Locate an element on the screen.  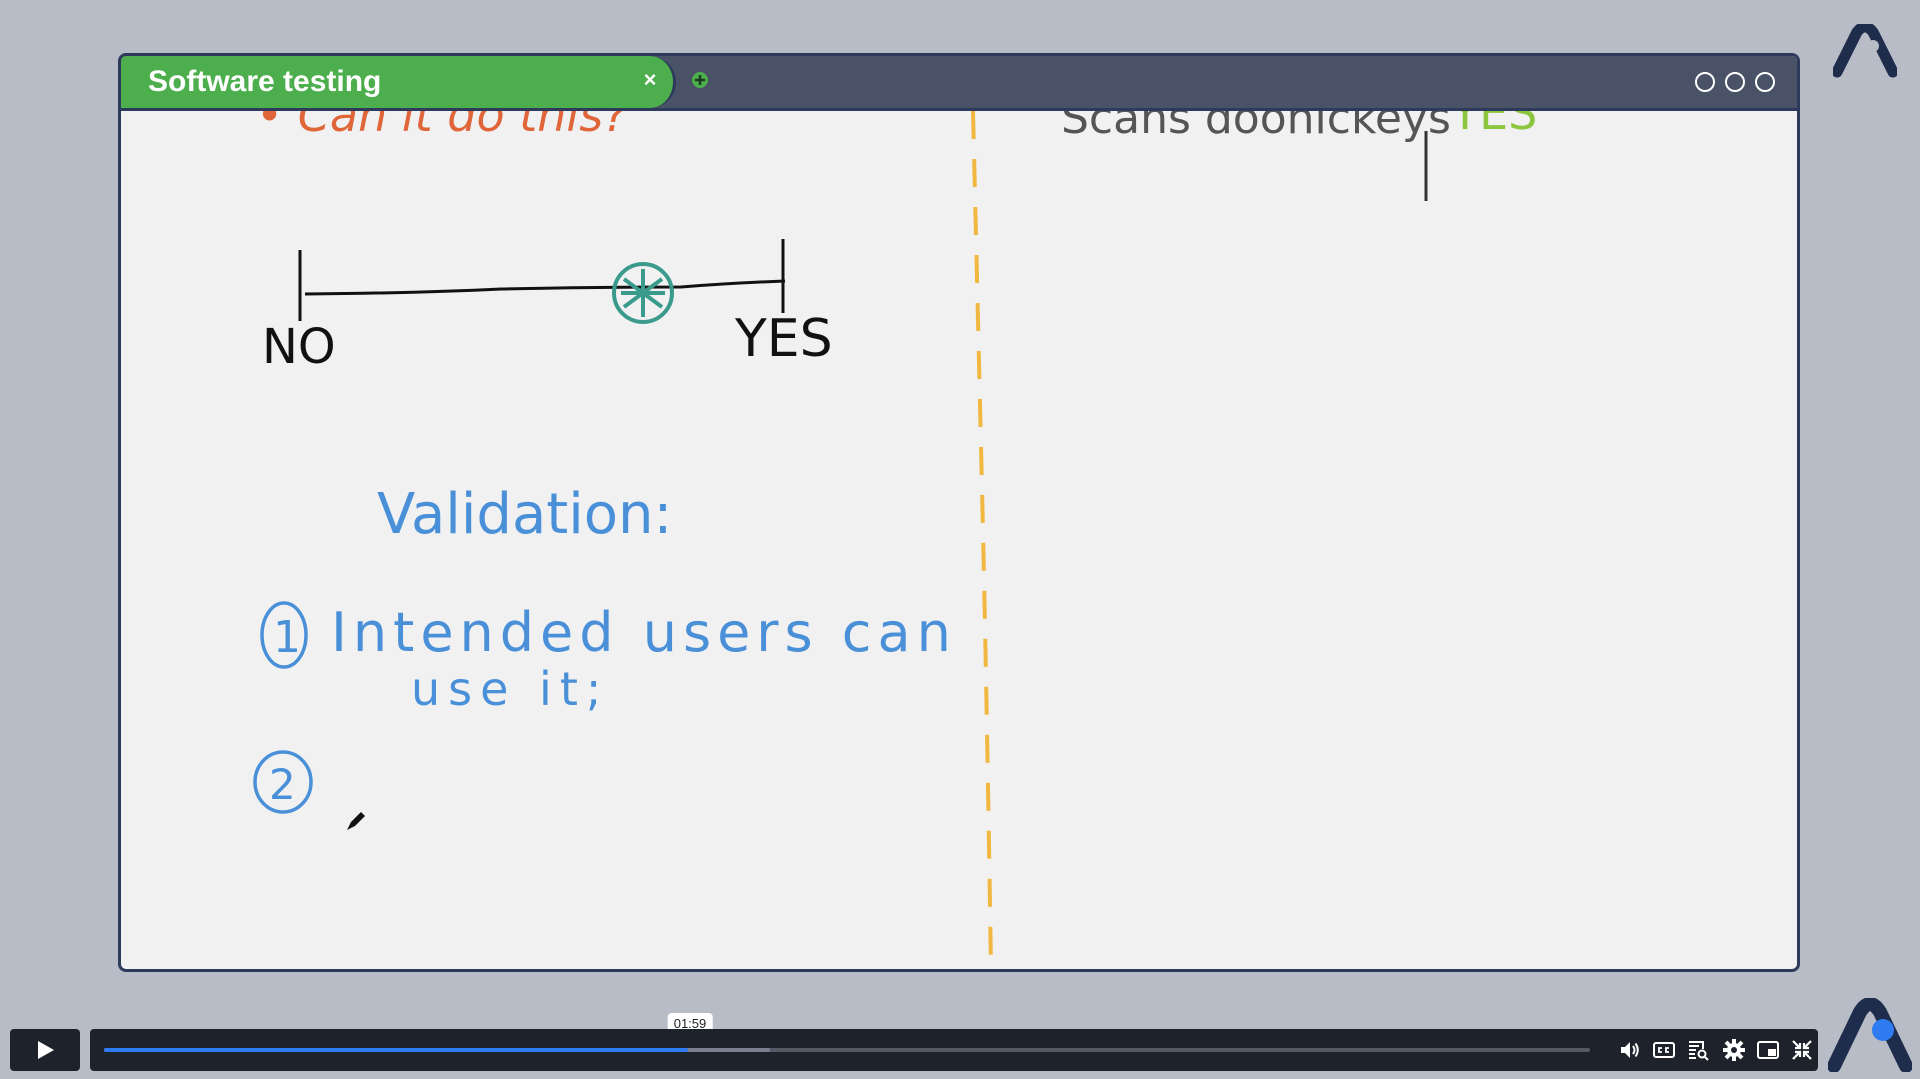
title-bar: Software testing × is located at coordinates (959, 83).